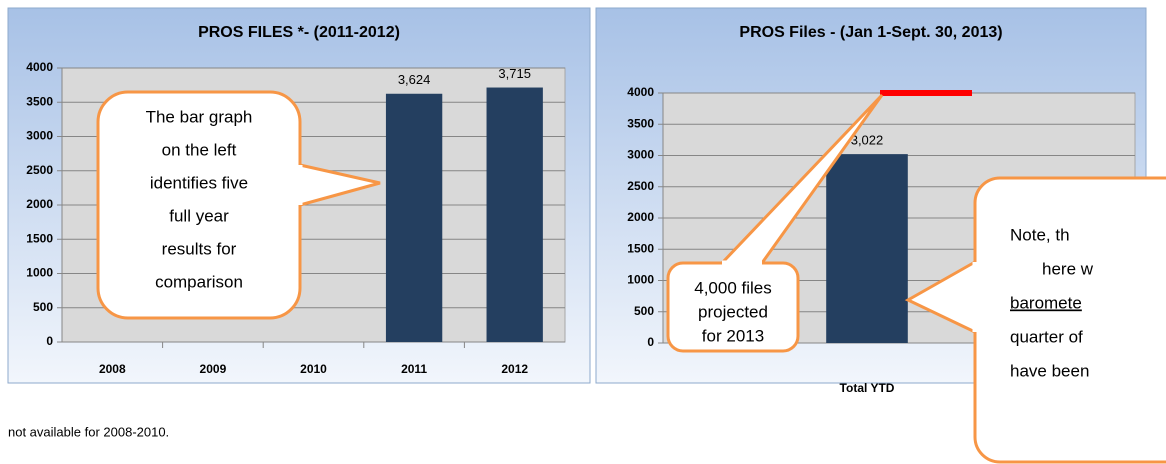 This screenshot has height=464, width=1166. Describe the element at coordinates (514, 369) in the screenshot. I see `x-tick-label: 2012` at that location.